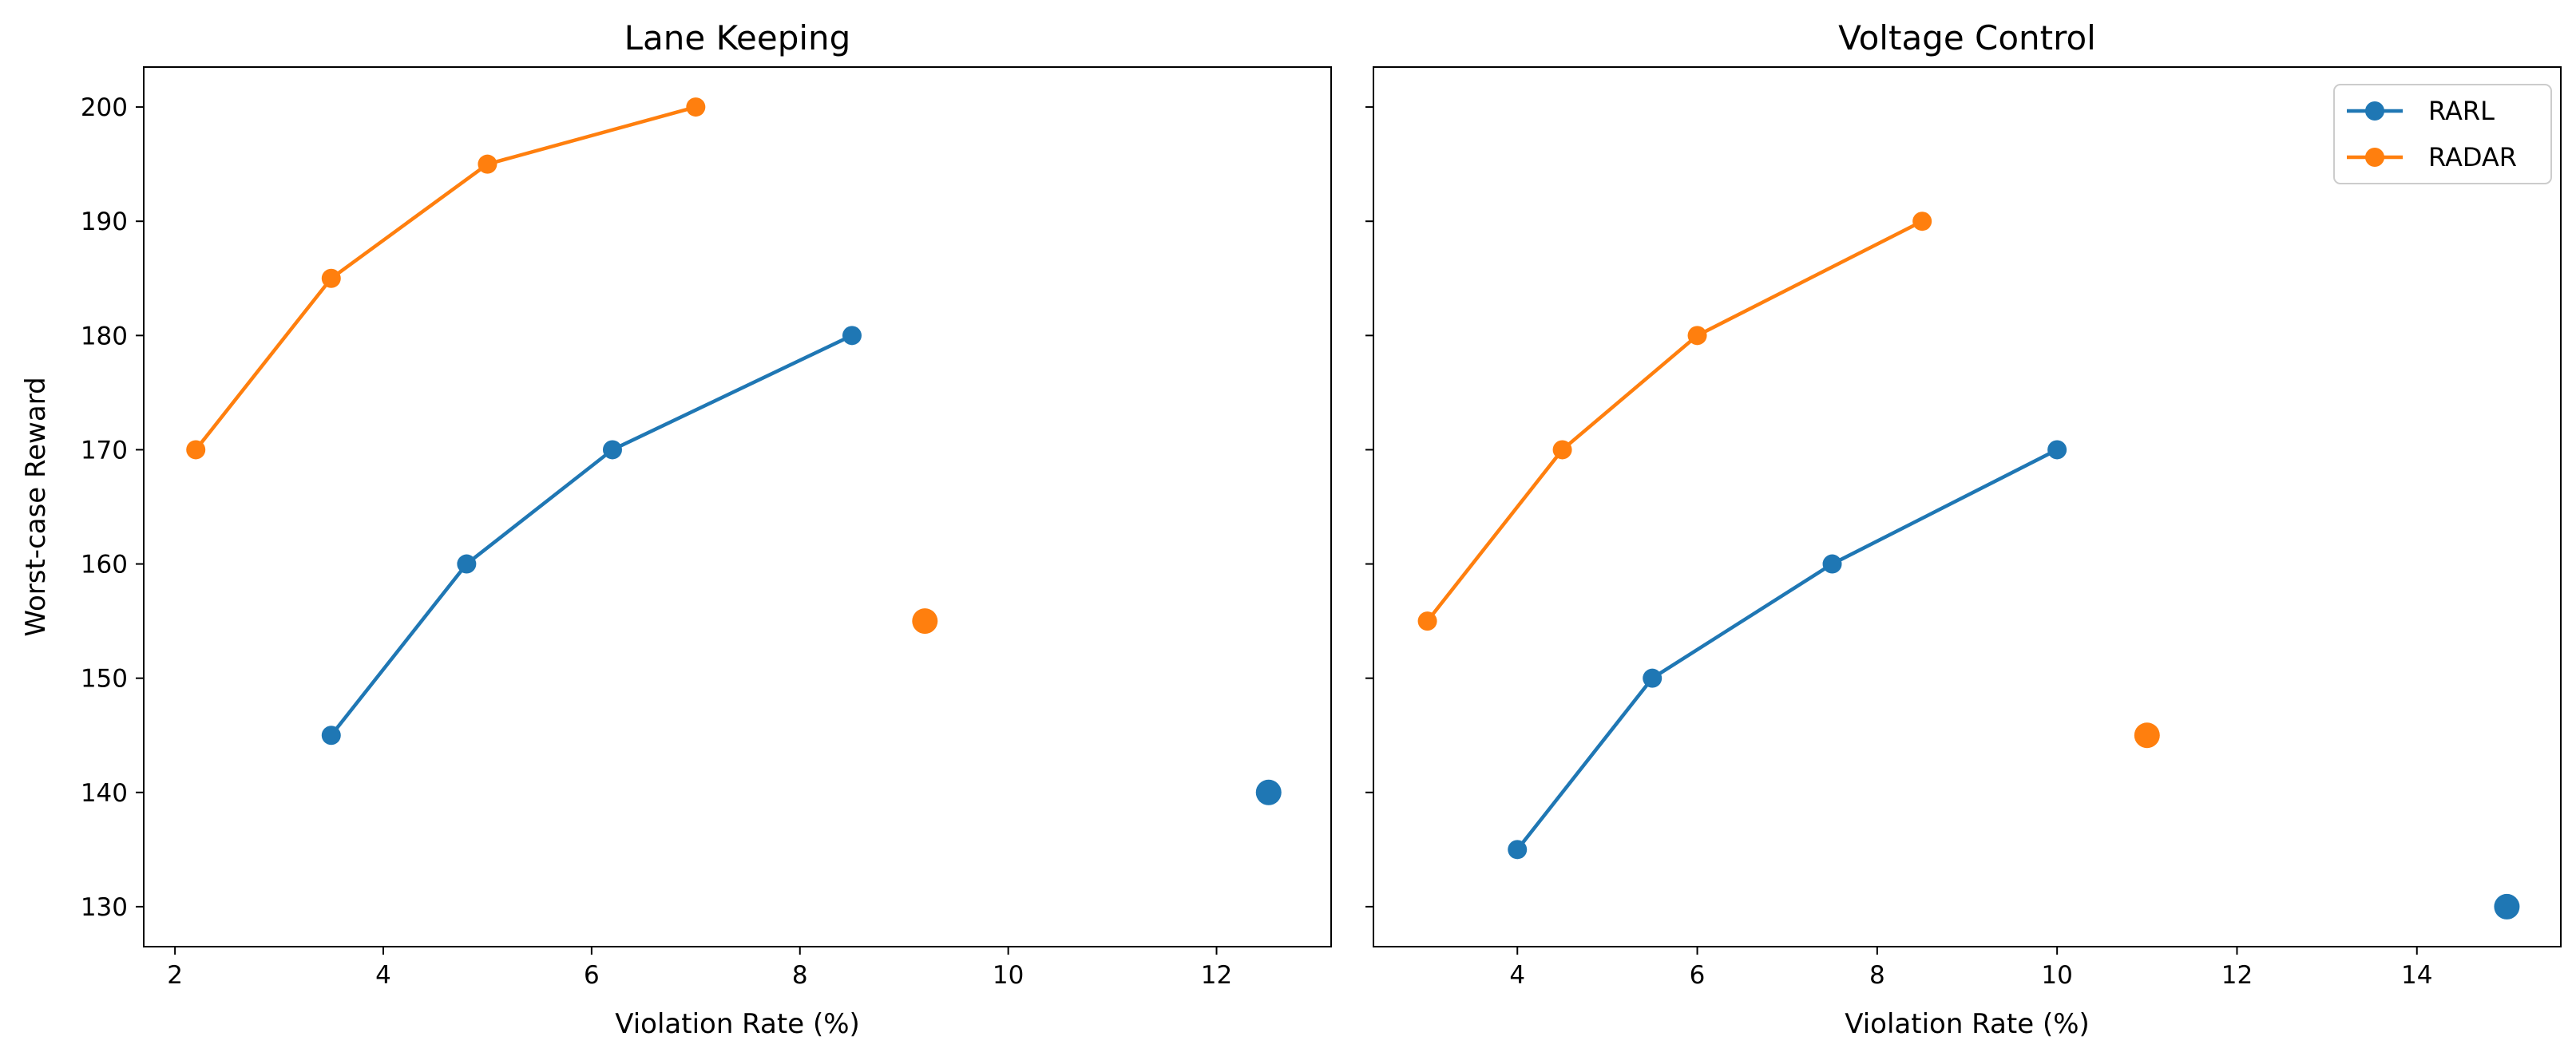 This screenshot has height=1060, width=2576. Describe the element at coordinates (104, 679) in the screenshot. I see `y-tick-label: 150` at that location.